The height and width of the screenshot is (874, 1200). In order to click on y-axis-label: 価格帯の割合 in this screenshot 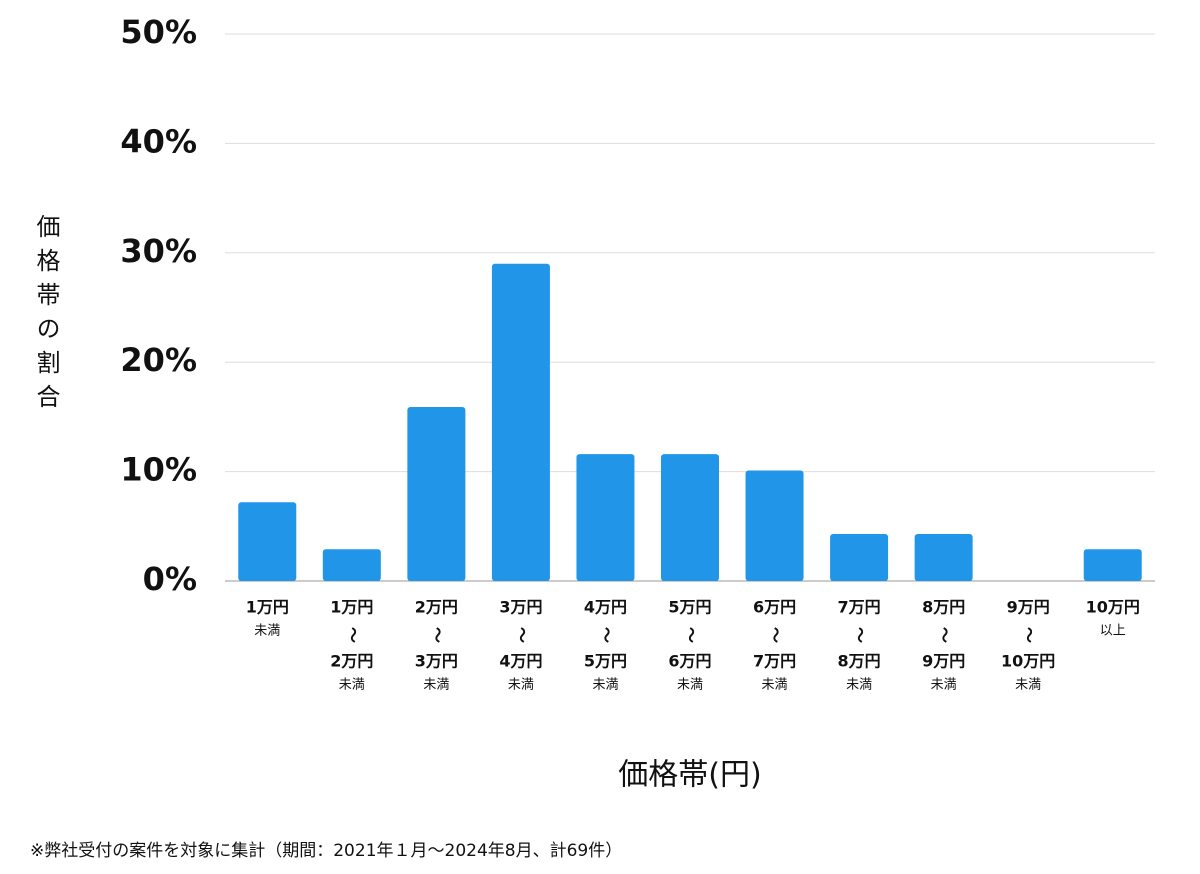, I will do `click(46, 316)`.